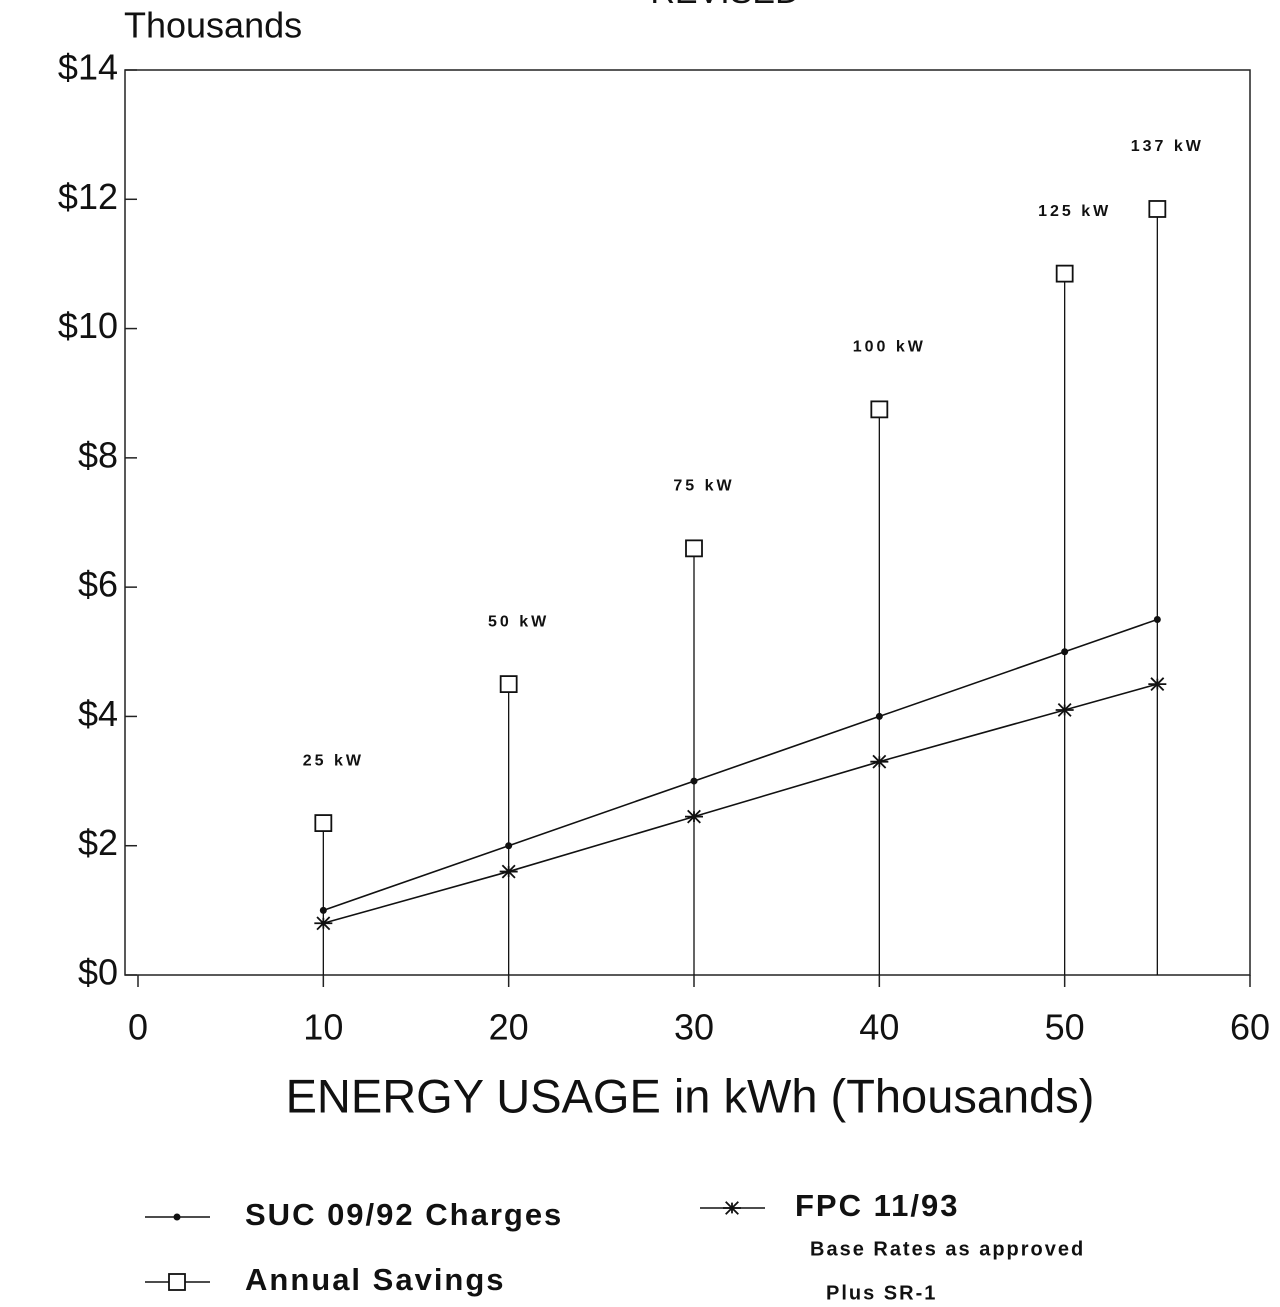 This screenshot has width=1280, height=1307. Describe the element at coordinates (690, 1095) in the screenshot. I see `x-axis-label: ENERGY USAGE in kWh (Thousands)` at that location.